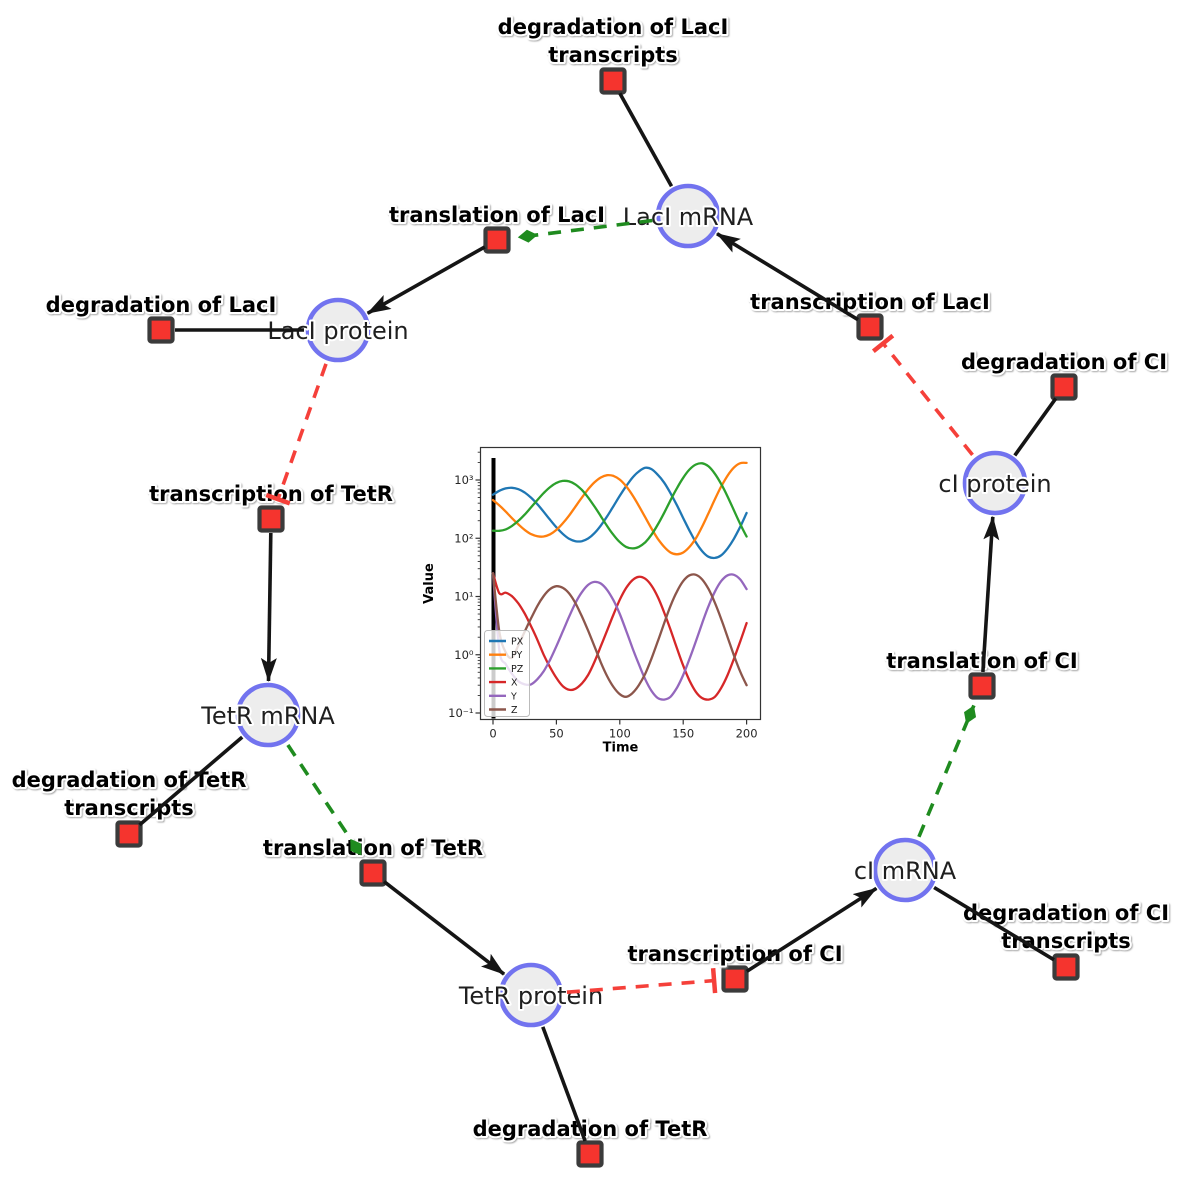 This screenshot has height=1200, width=1189. What do you see at coordinates (1066, 927) in the screenshot?
I see `reaction-label-deg-ci-tx: degradation of CI transcripts` at bounding box center [1066, 927].